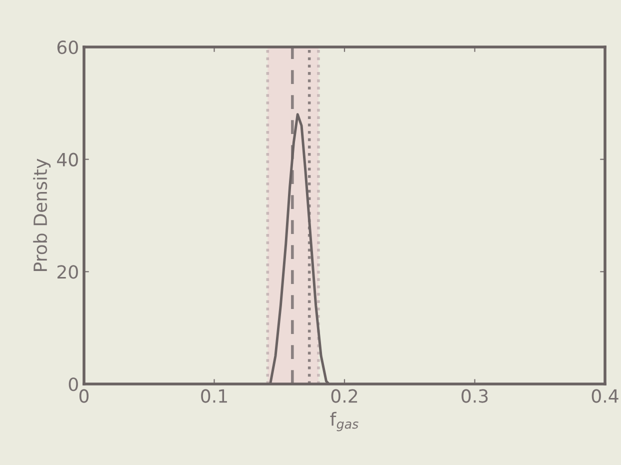  Describe the element at coordinates (42, 214) in the screenshot. I see `y-axis-title: Prob Density` at that location.